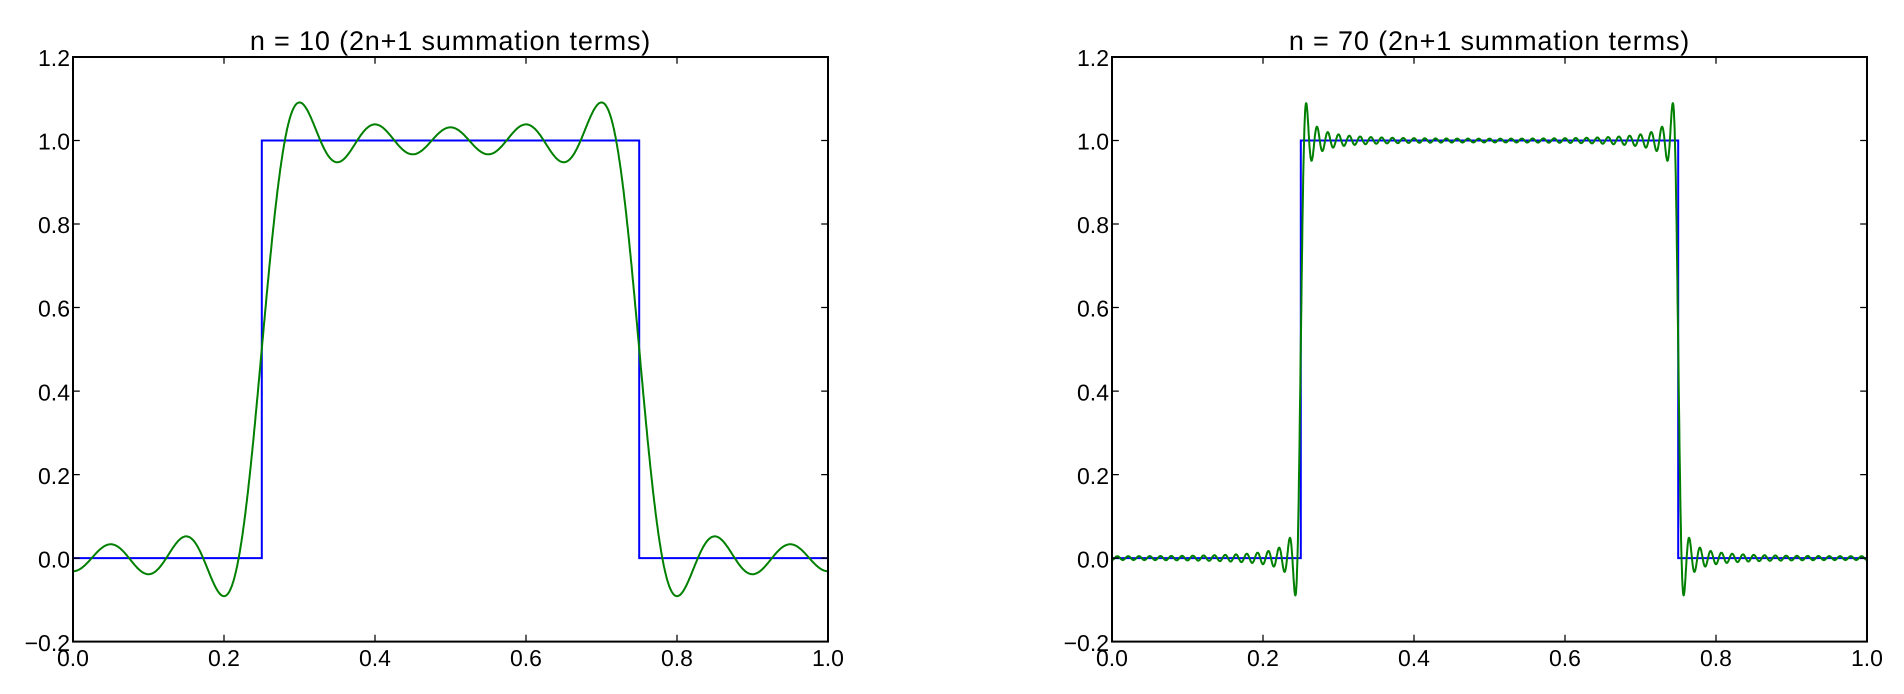 Image resolution: width=1904 pixels, height=694 pixels. What do you see at coordinates (1489, 41) in the screenshot?
I see `svg-text: n = 70 (2n+1 summation terms)` at bounding box center [1489, 41].